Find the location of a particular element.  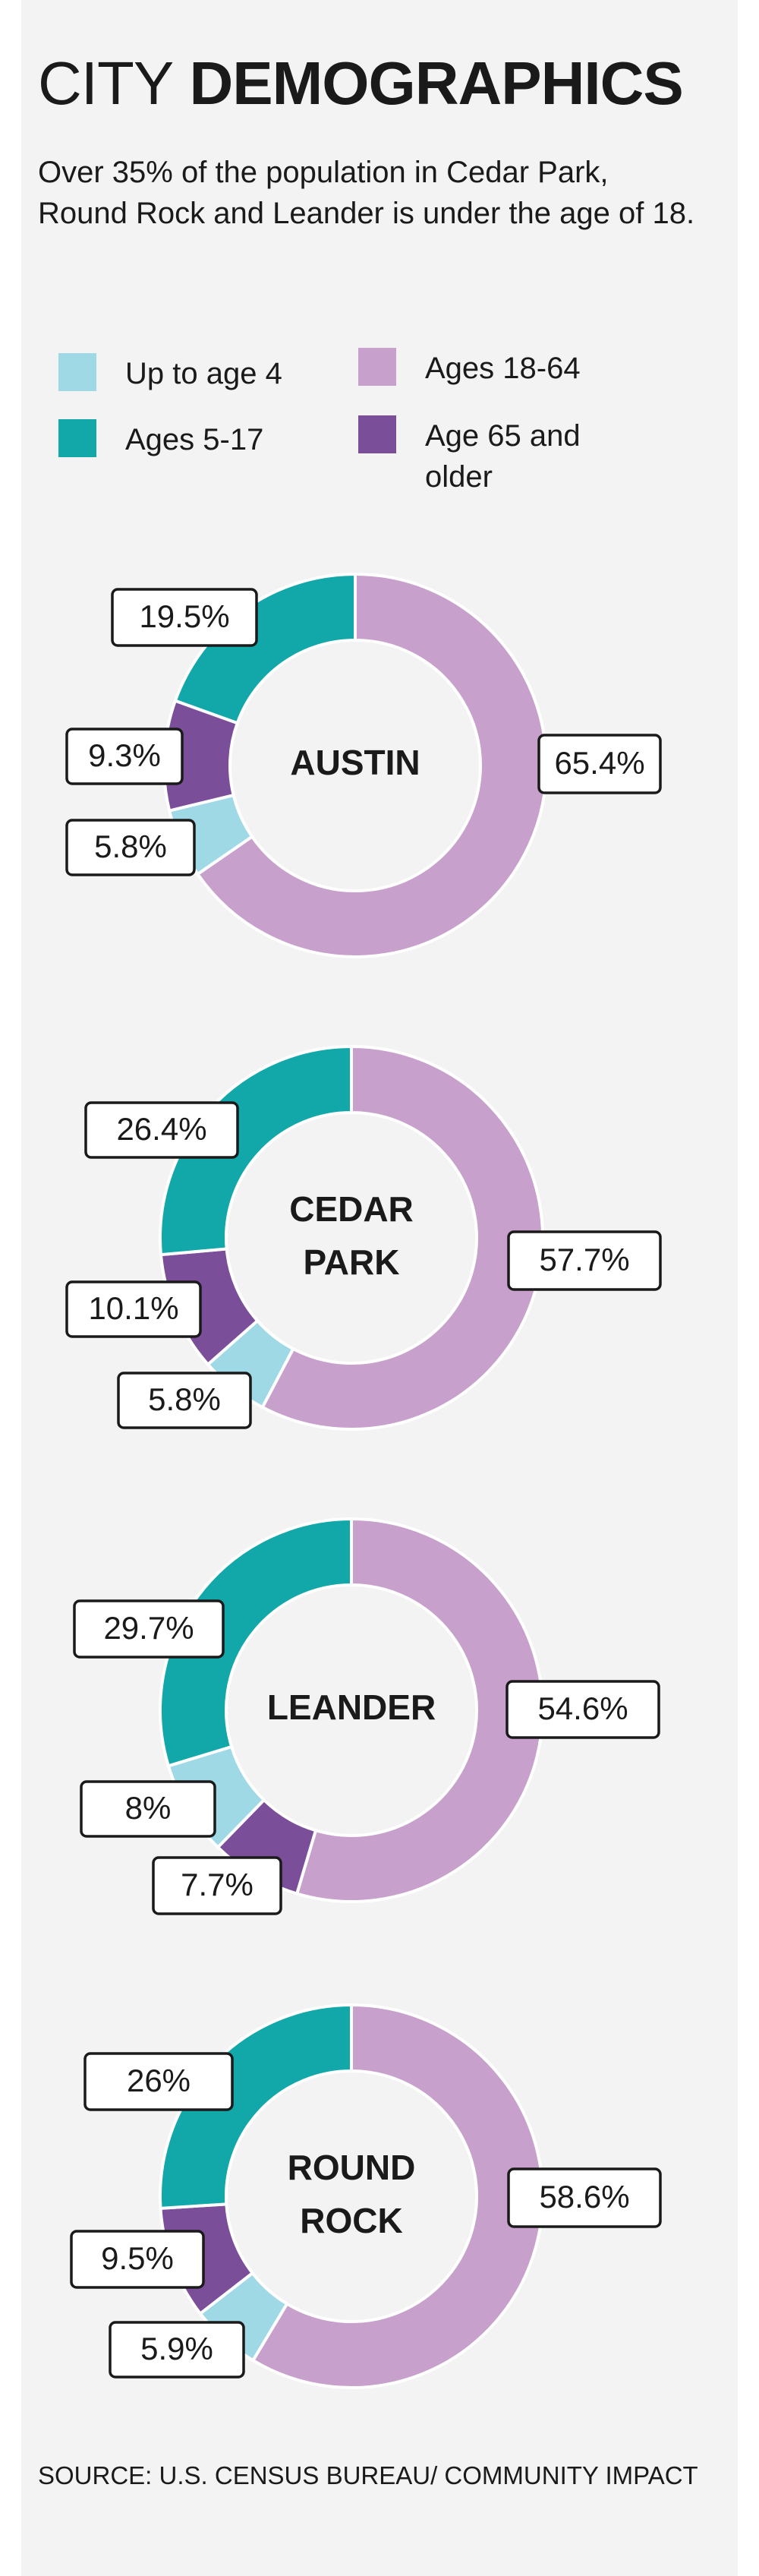

value-label: 29.7% is located at coordinates (148, 1628).